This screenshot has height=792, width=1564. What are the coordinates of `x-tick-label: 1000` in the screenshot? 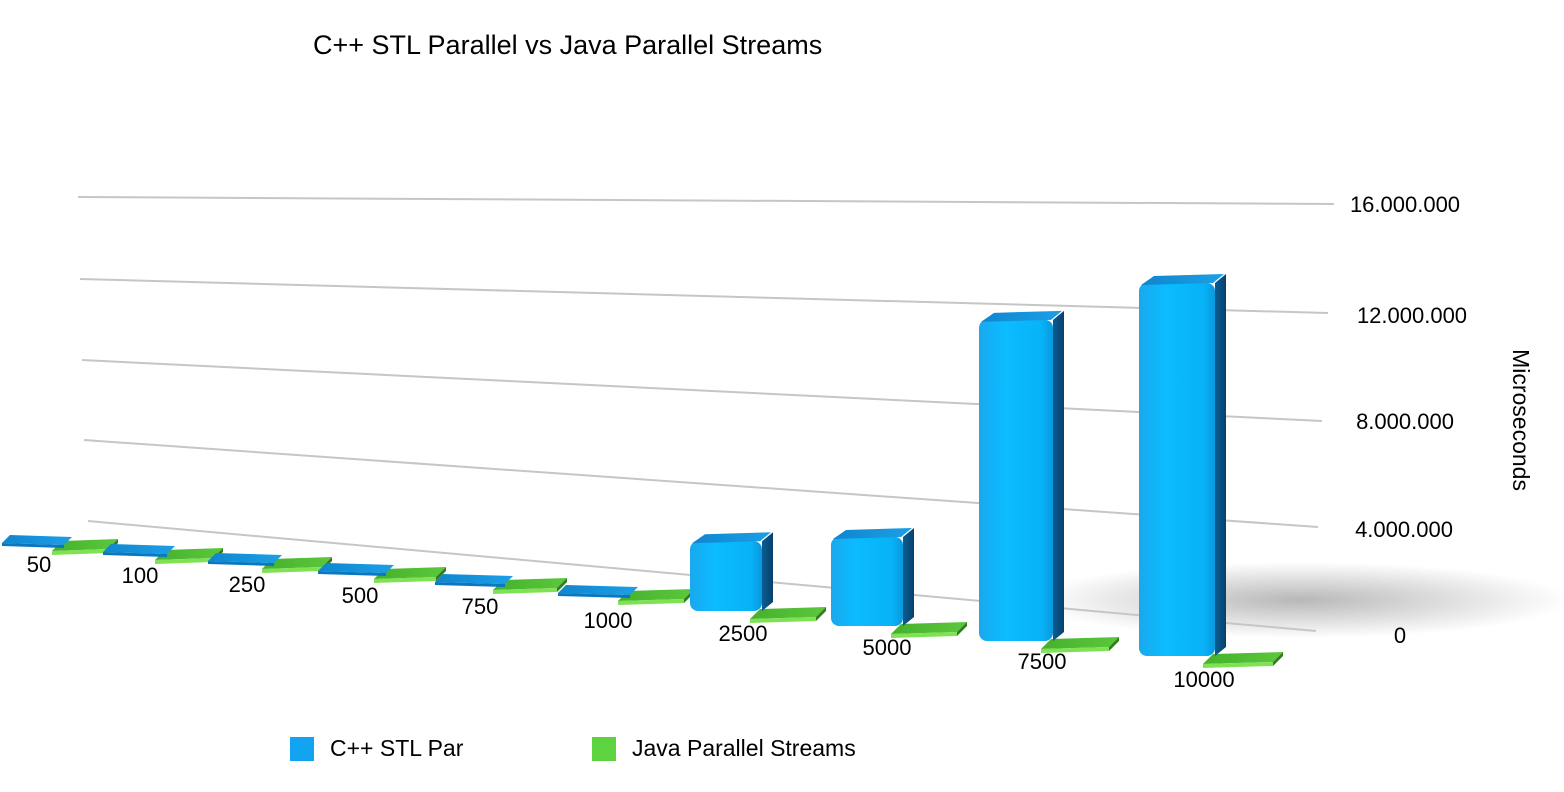 It's located at (608, 620).